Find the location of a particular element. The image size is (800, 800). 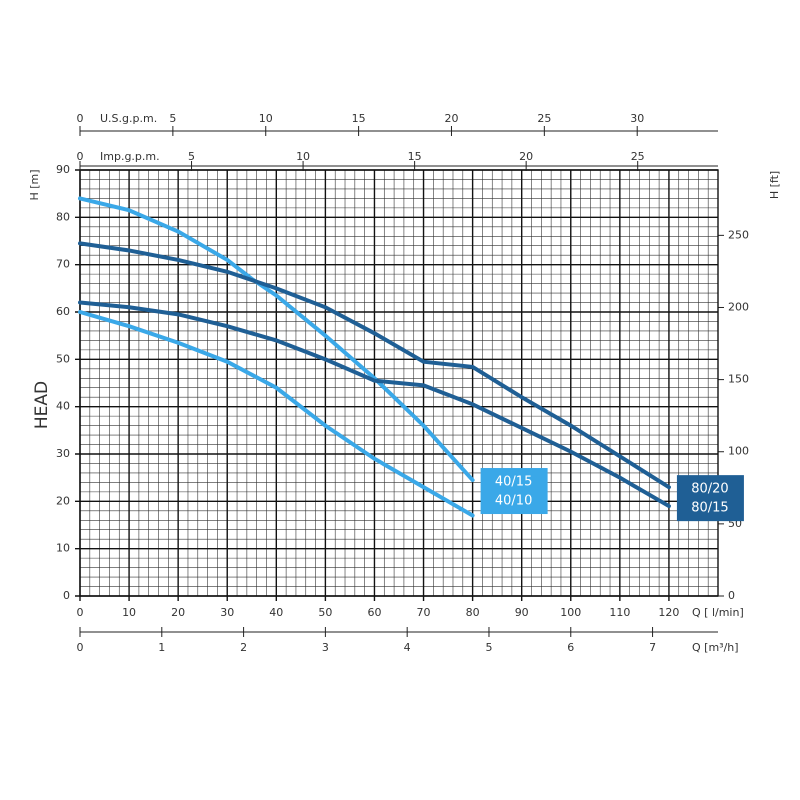

y2-tick-label: 0 is located at coordinates (731, 595).